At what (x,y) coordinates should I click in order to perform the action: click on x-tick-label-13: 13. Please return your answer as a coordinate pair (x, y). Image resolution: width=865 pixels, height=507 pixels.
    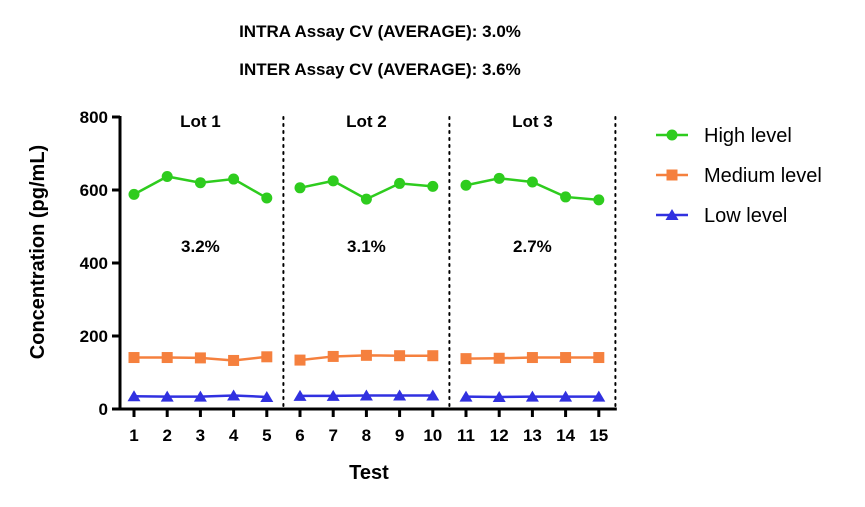
    Looking at the image, I should click on (532, 435).